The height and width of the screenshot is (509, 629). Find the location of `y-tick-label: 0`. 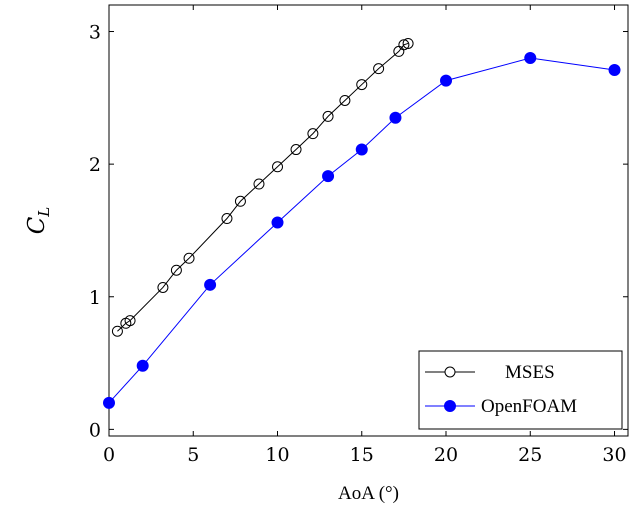

y-tick-label: 0 is located at coordinates (95, 430).